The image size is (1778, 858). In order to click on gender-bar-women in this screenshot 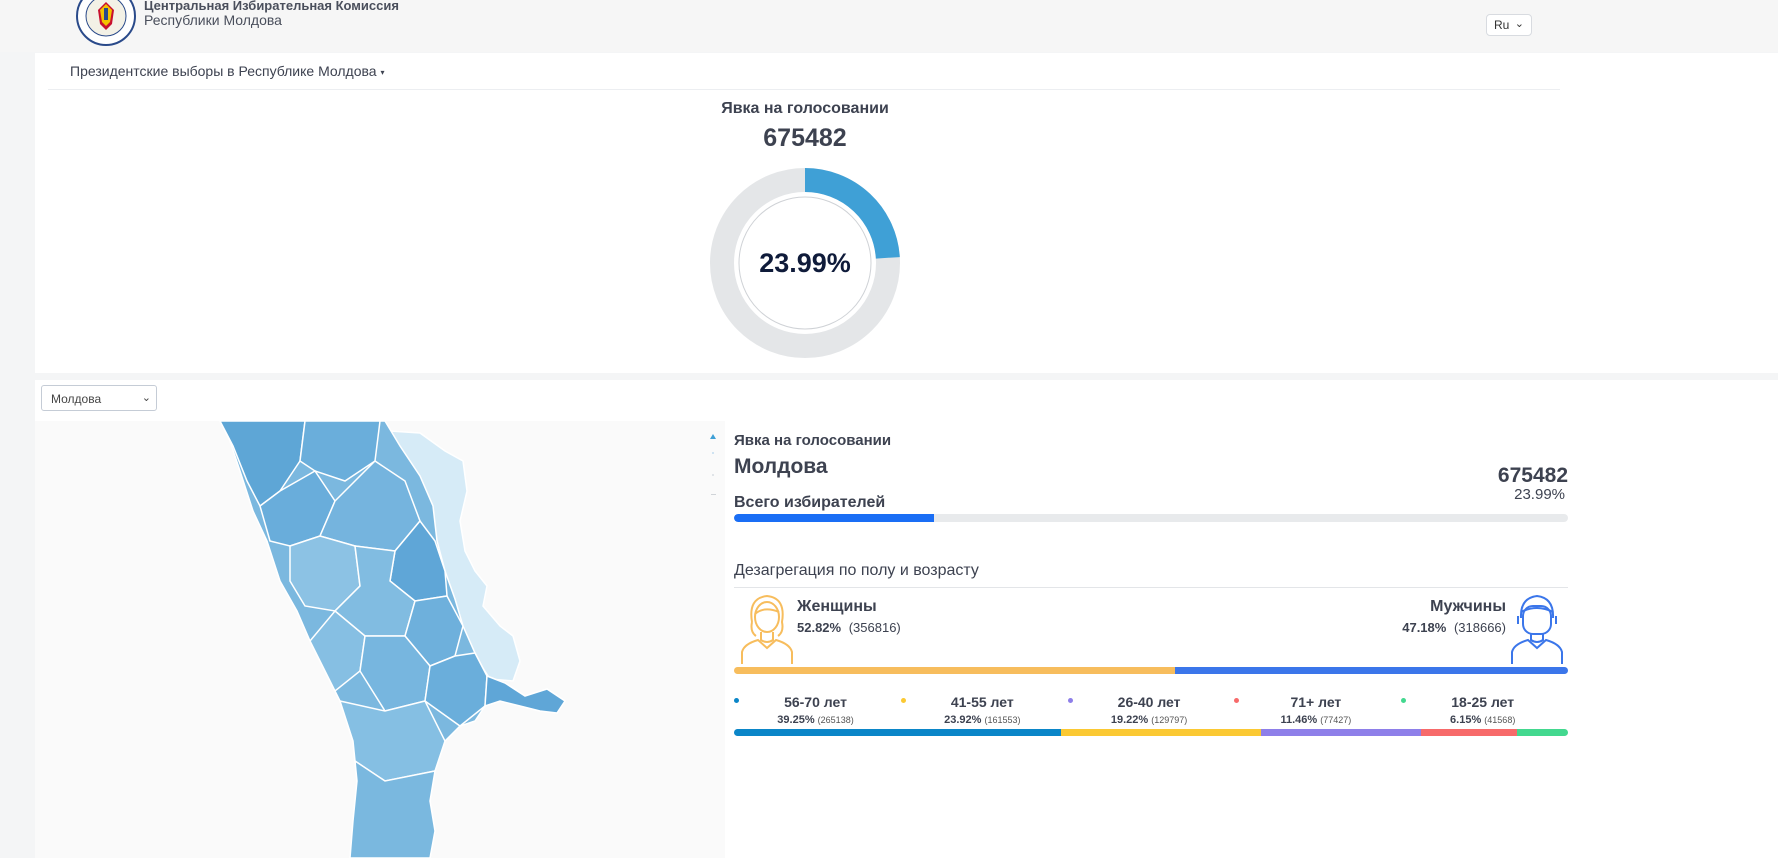, I will do `click(954, 670)`.